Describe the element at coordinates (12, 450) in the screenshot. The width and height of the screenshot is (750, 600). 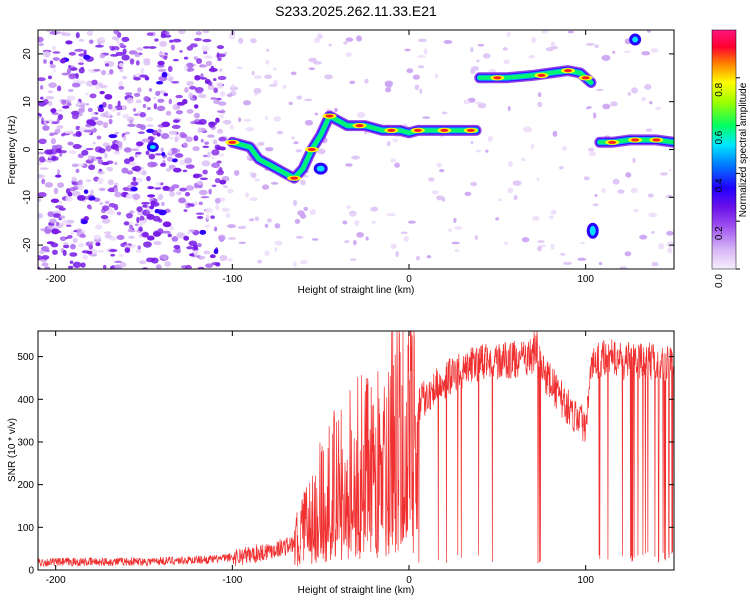
I see `snr-ylabel: SNR (10 * v/v)` at that location.